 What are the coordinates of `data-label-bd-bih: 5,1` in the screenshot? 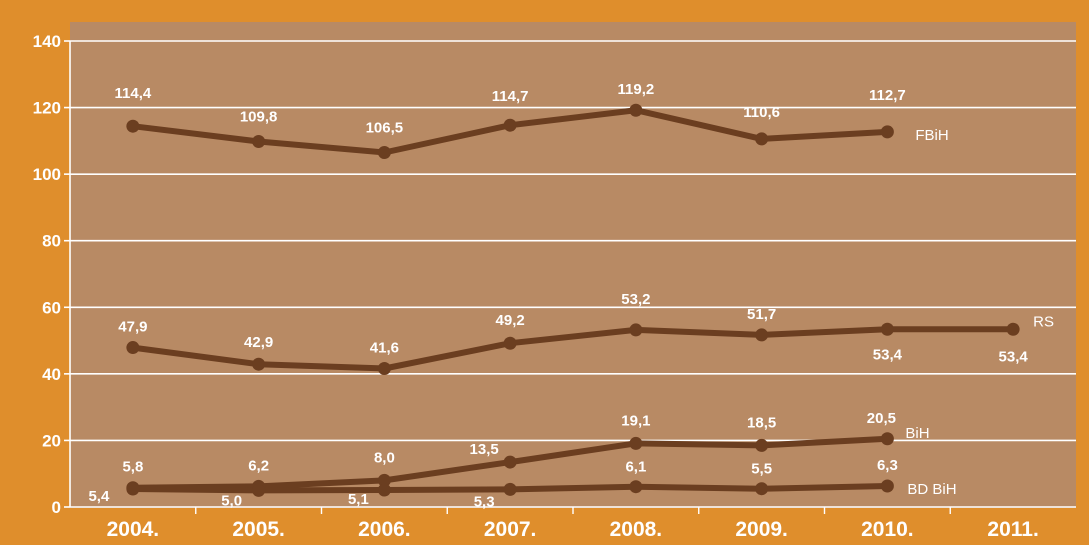 It's located at (358, 499).